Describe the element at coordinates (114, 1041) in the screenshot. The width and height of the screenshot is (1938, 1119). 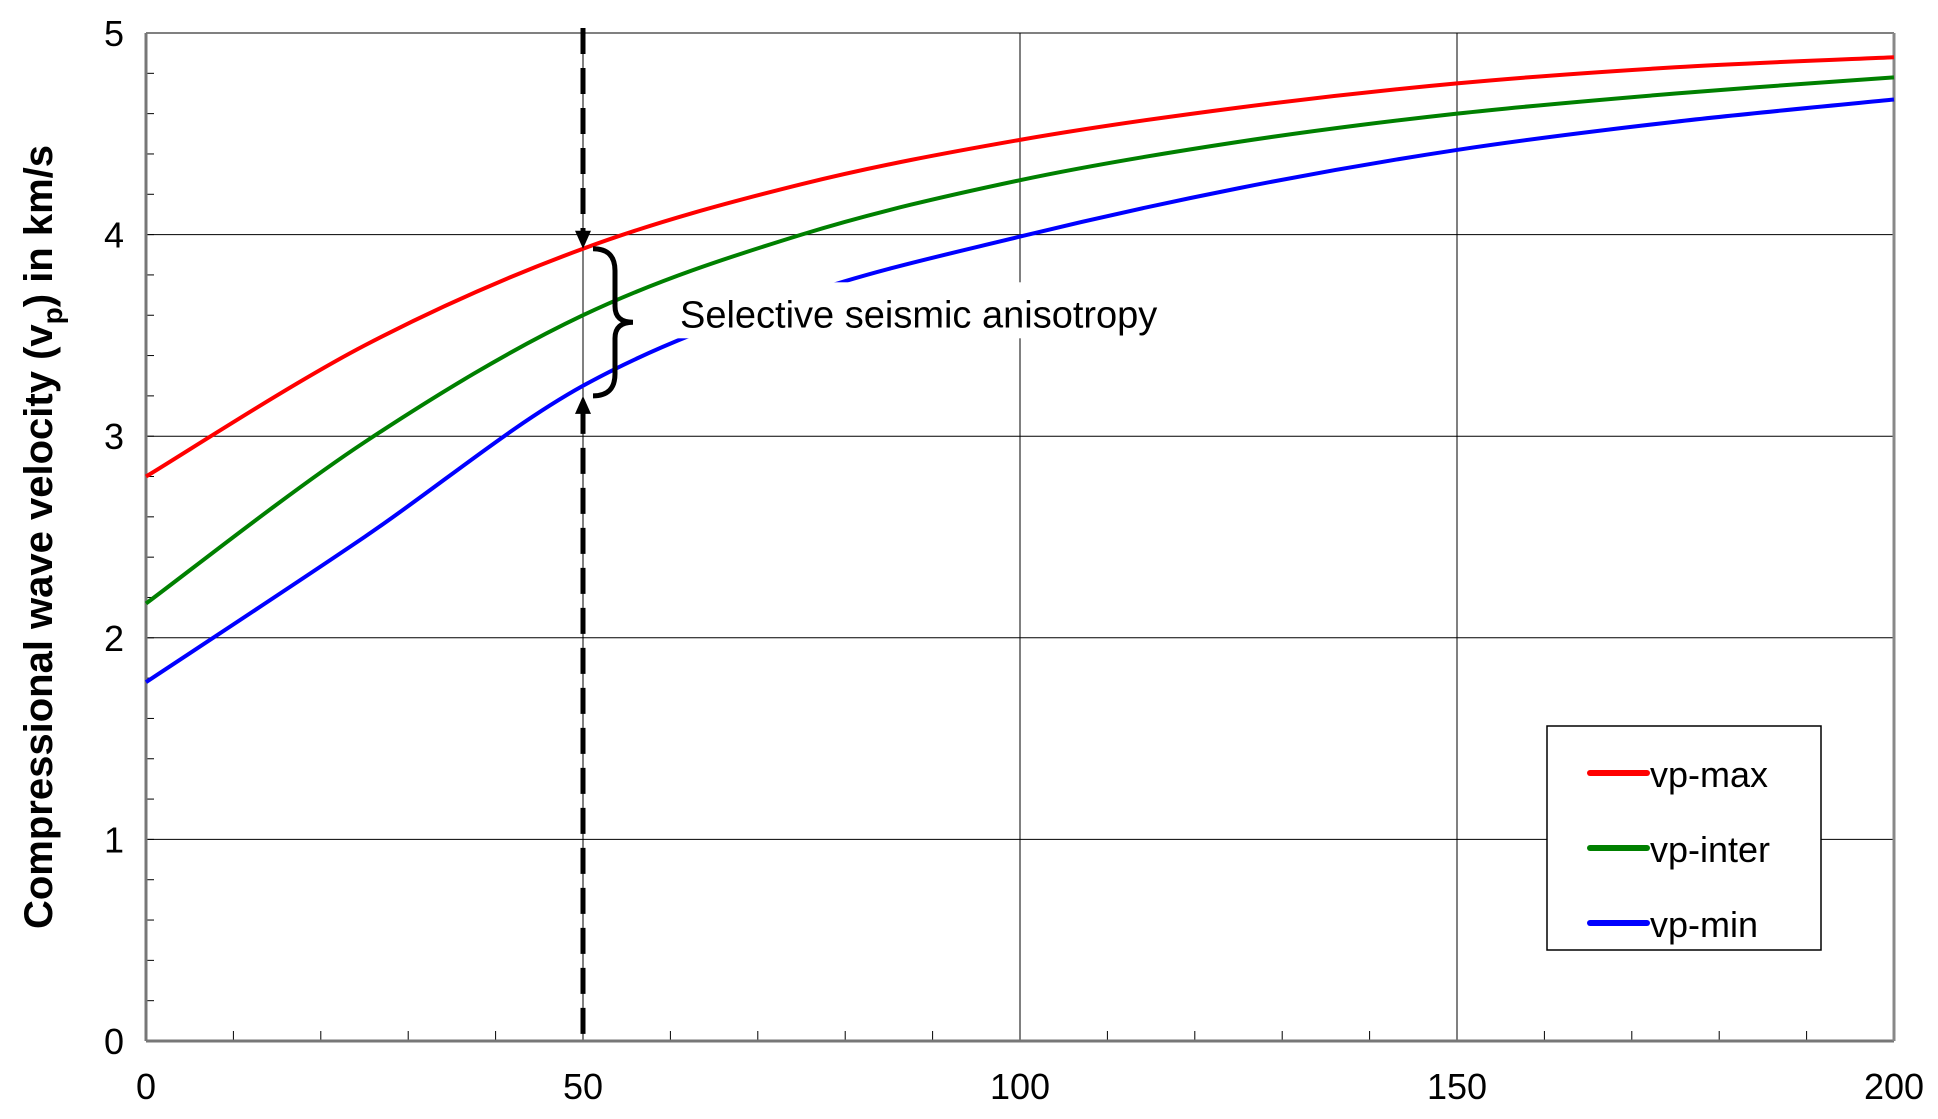
I see `y-tick-label: 0` at that location.